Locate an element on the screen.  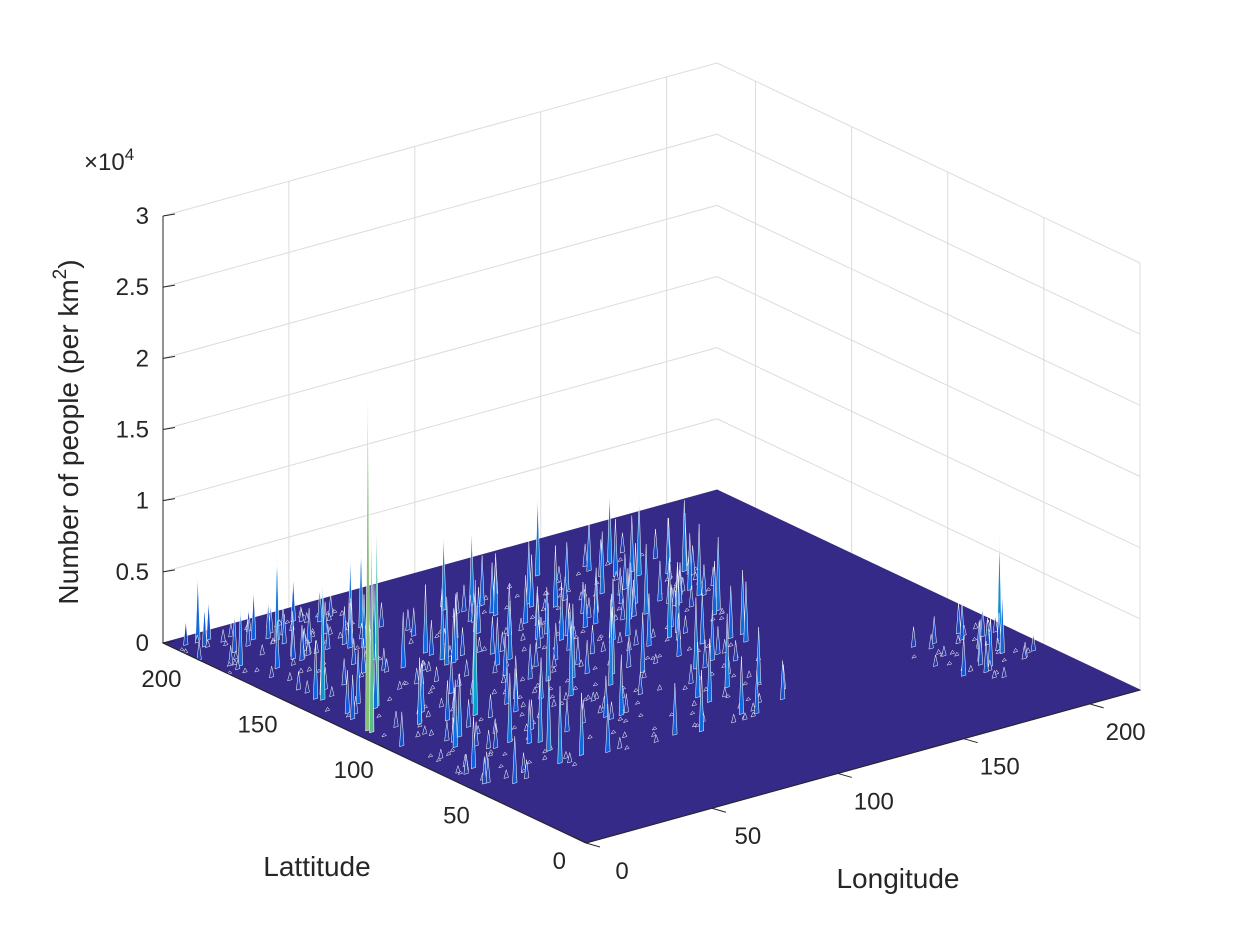
y-tick-label-4: 200 is located at coordinates (161, 679).